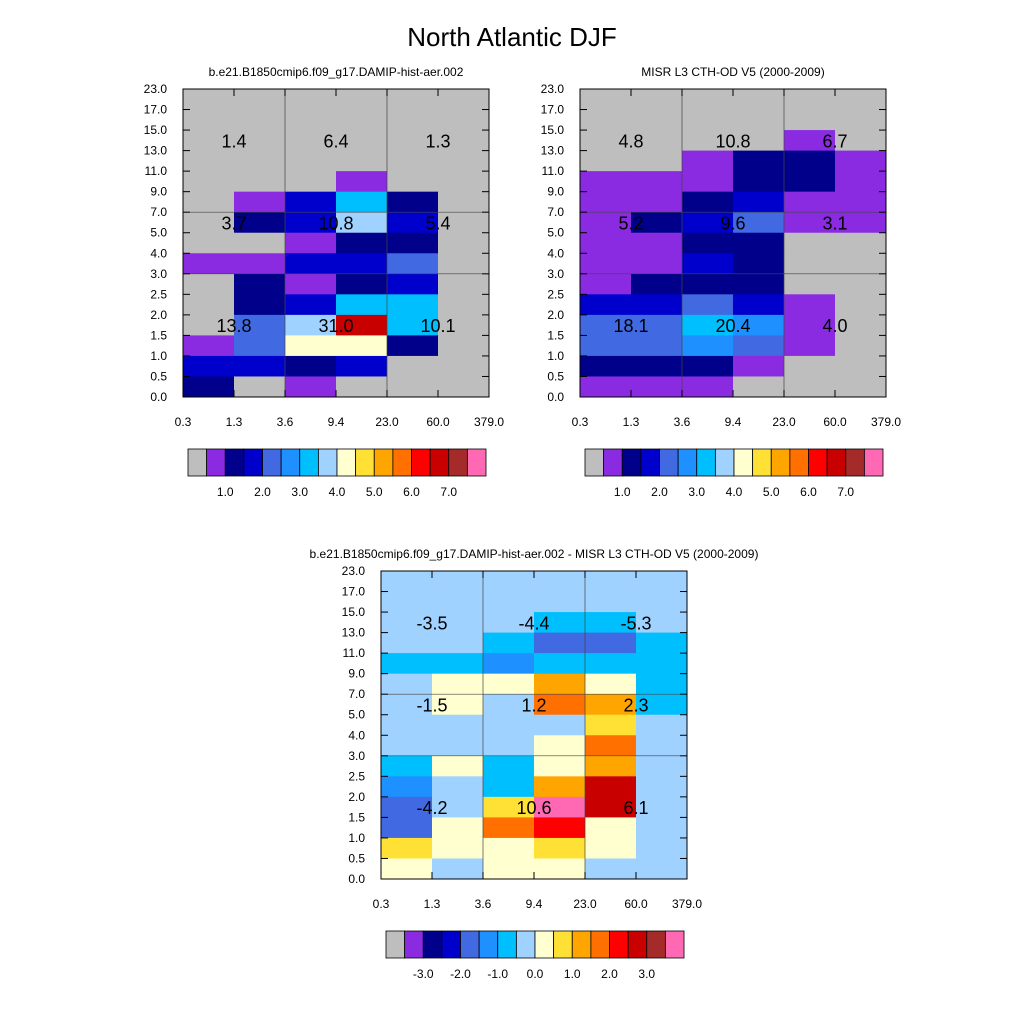 The image size is (1024, 1024). I want to click on colorbar-label: 2.0, so click(609, 974).